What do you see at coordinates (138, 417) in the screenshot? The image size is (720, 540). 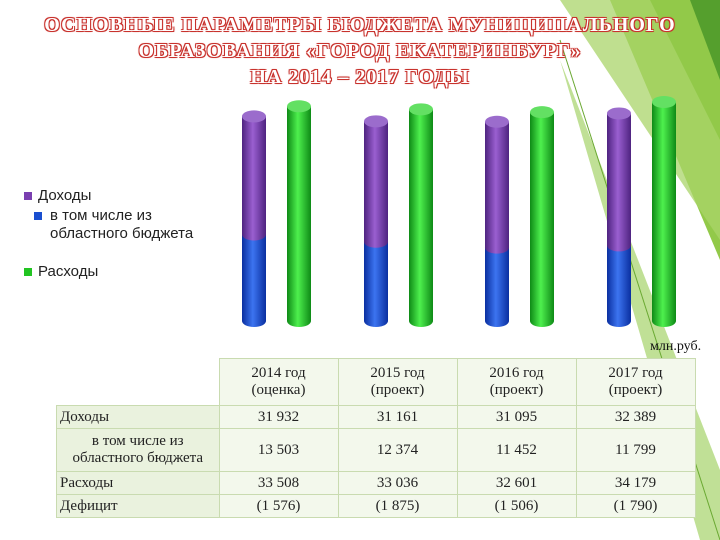 I see `row-label: Доходы` at bounding box center [138, 417].